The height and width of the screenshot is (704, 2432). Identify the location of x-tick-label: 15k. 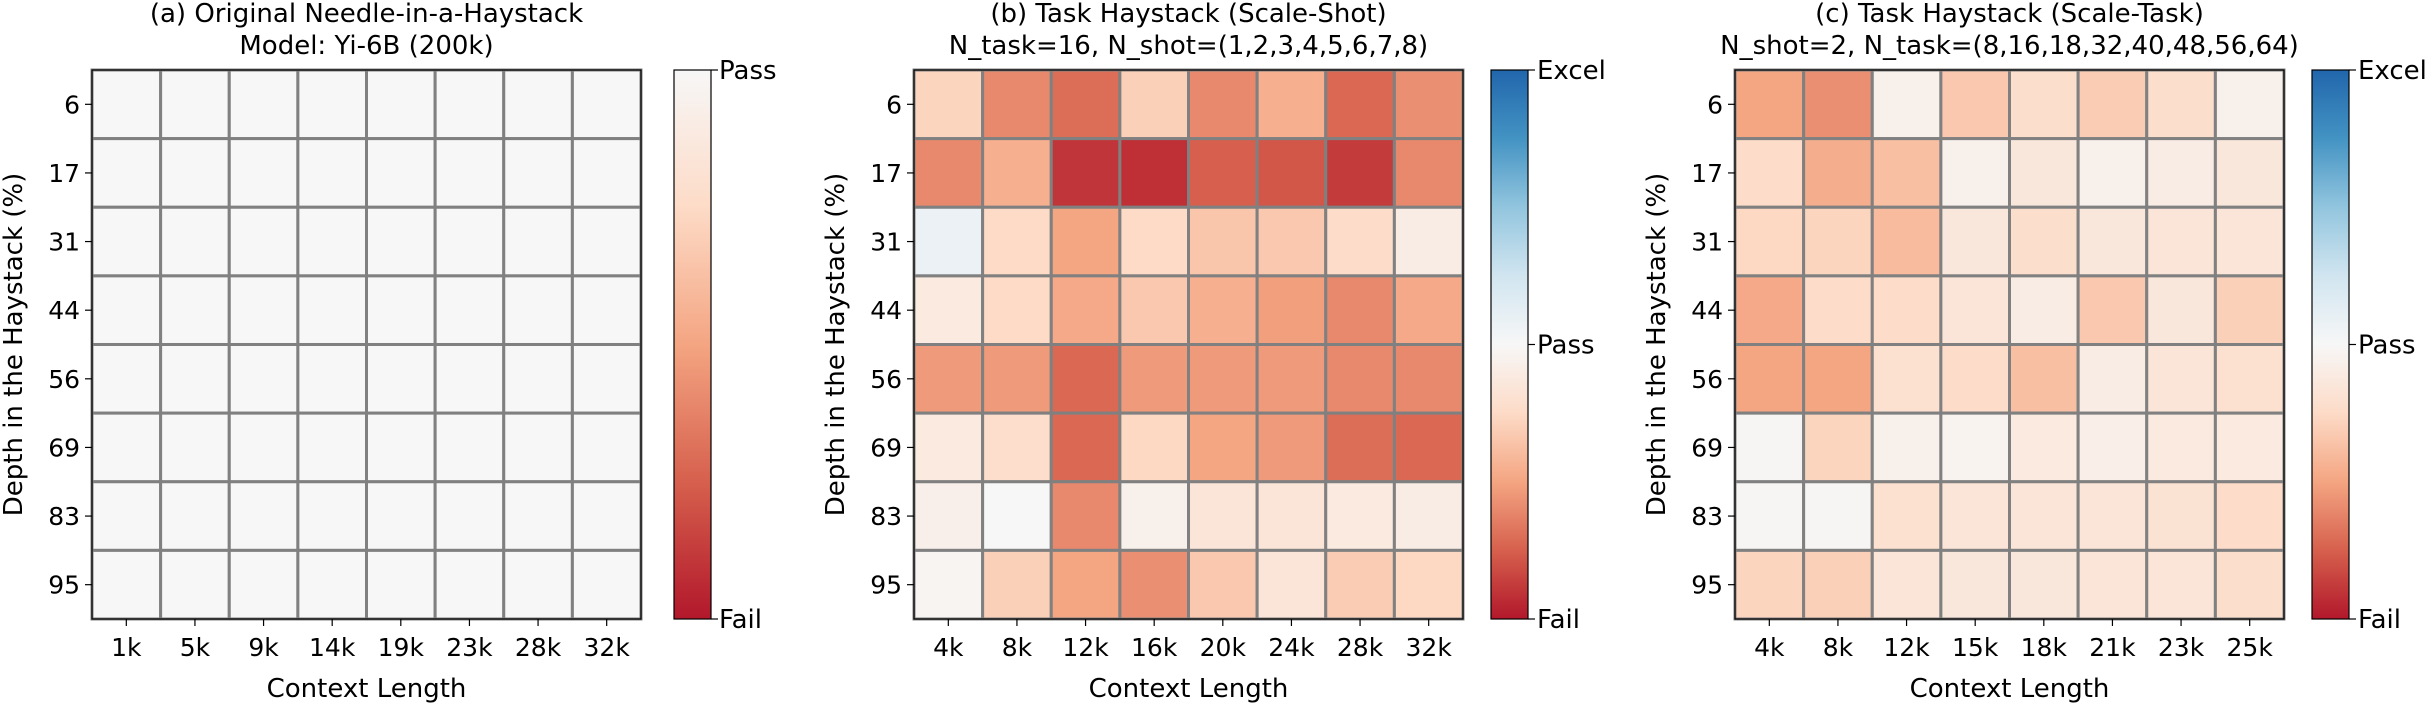
(1975, 647).